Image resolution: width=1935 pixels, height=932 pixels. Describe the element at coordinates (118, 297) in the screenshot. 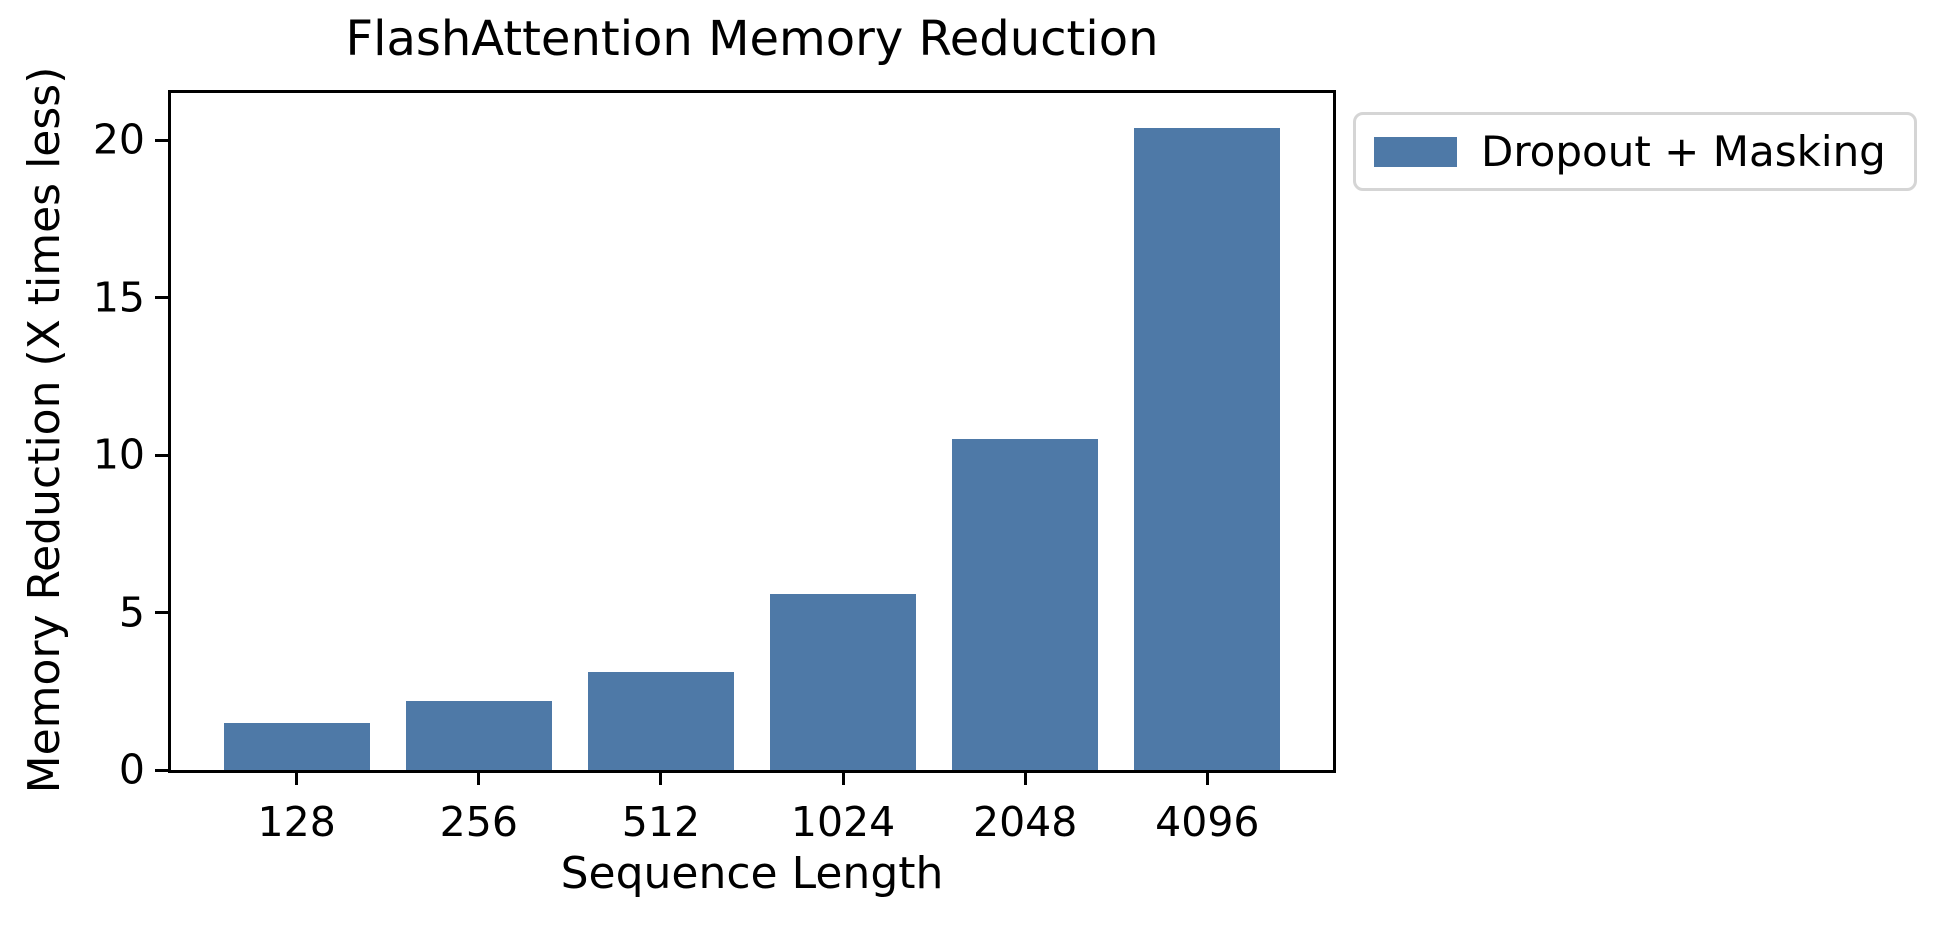

I see `y-tick-label-15: 15` at that location.